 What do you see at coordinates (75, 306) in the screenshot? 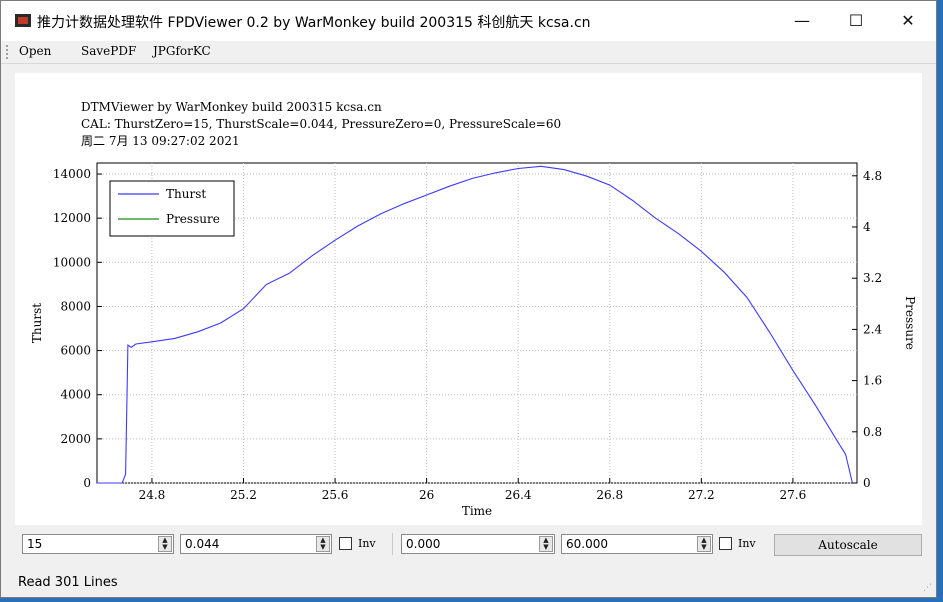
I see `y-tick-label: 8000` at bounding box center [75, 306].